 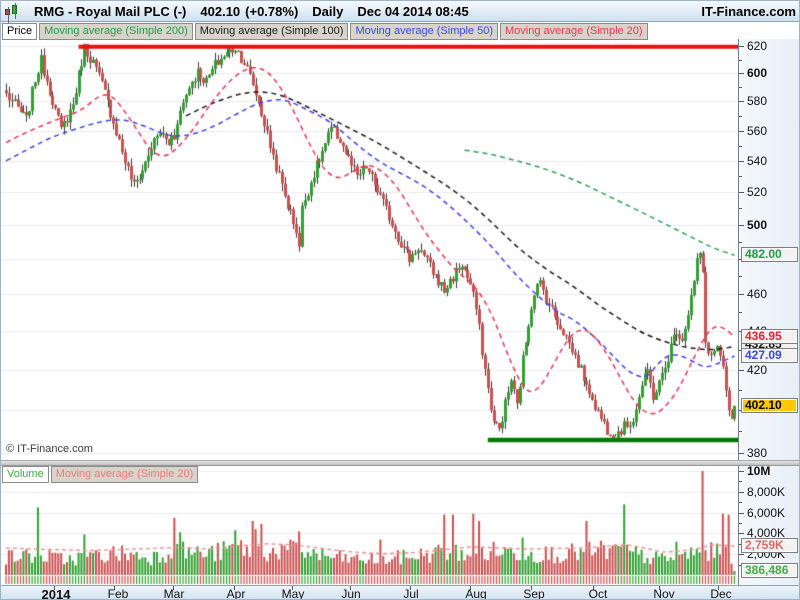 I want to click on volume-tick-label: 6,000K, so click(x=766, y=513).